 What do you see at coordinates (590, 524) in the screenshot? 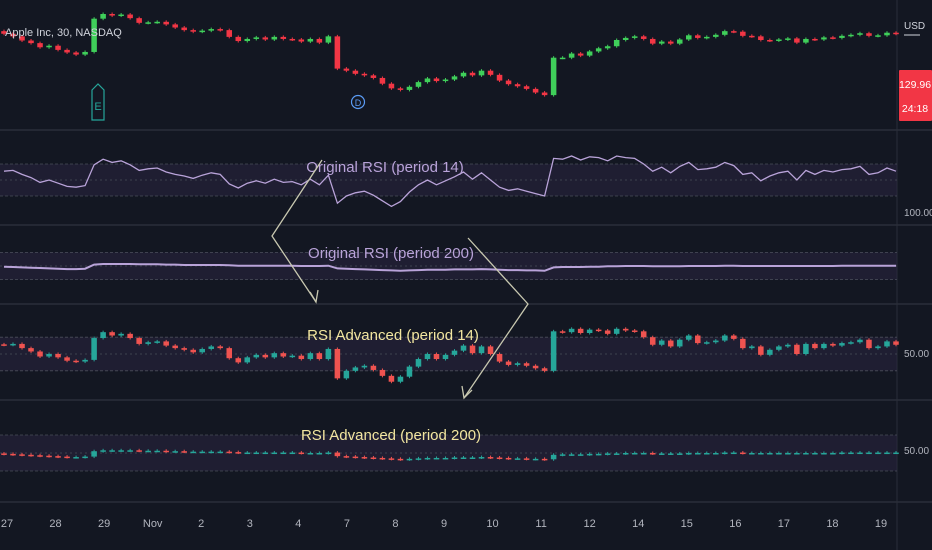
I see `time-axis-label-12: 12` at bounding box center [590, 524].